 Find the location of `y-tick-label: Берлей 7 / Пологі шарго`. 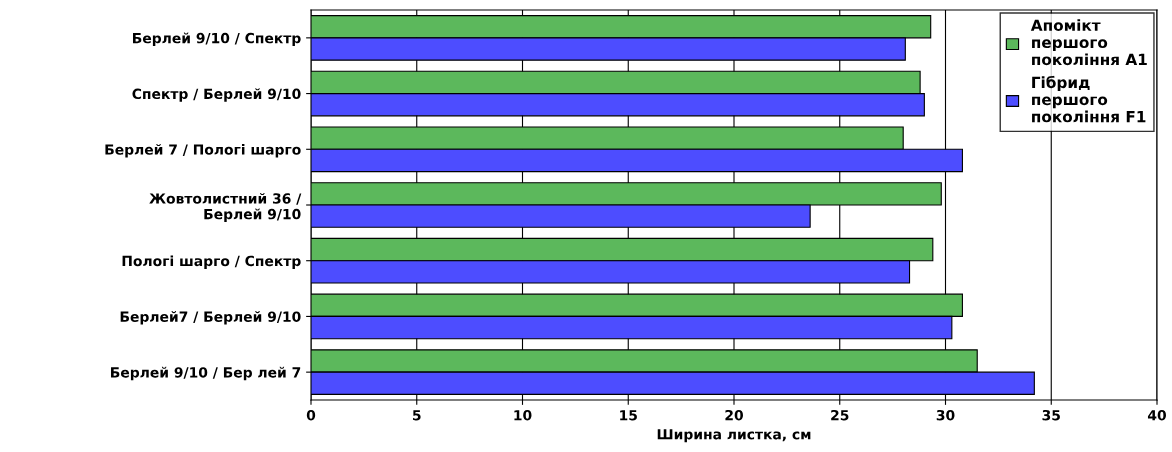

y-tick-label: Берлей 7 / Пологі шарго is located at coordinates (203, 150).